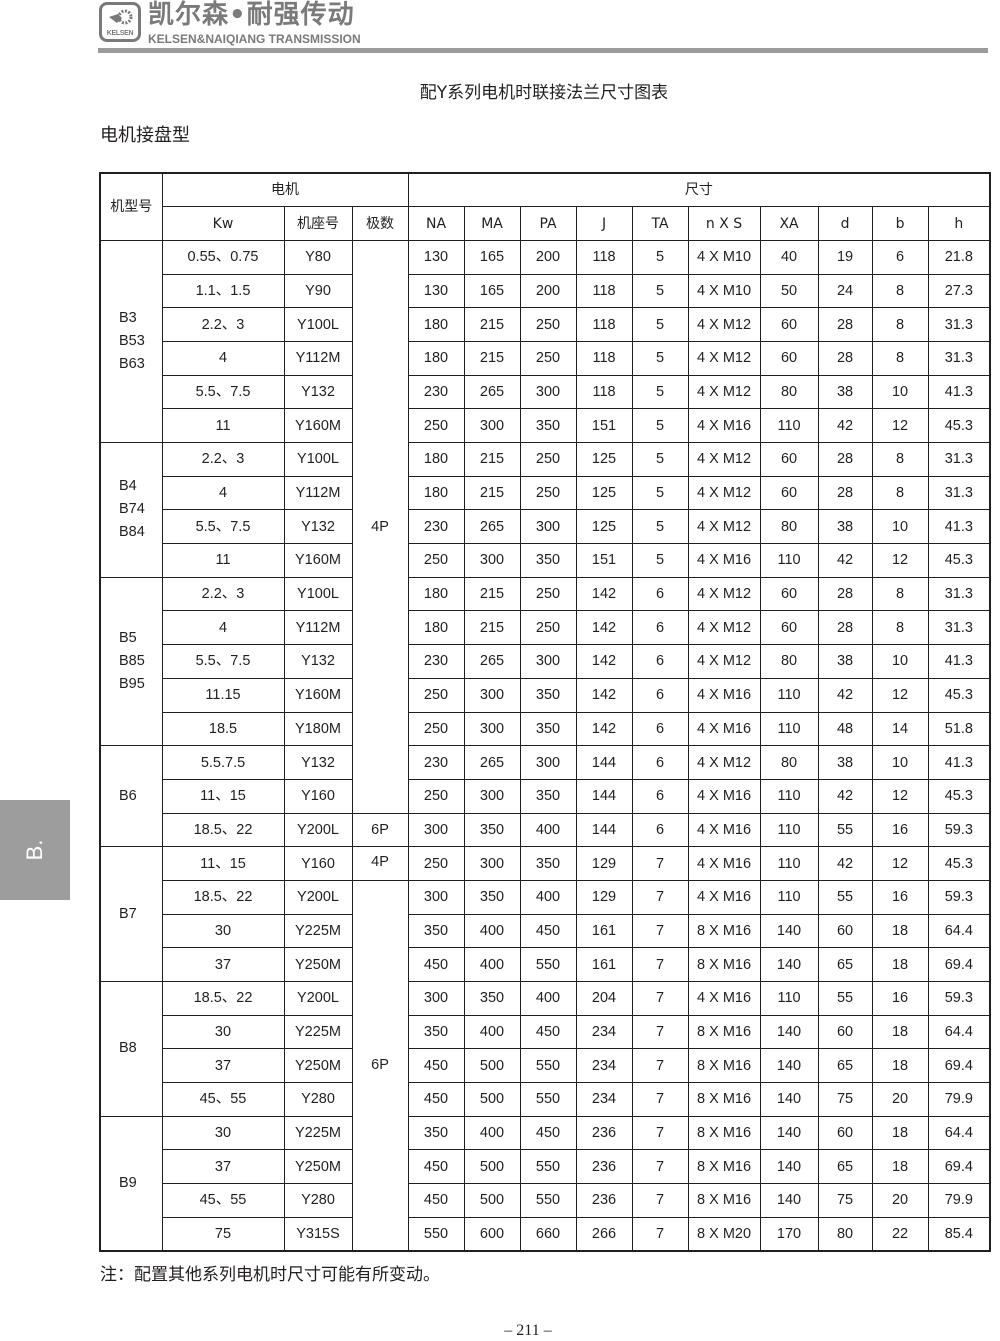 The image size is (1000, 1341). I want to click on table-cell: 265, so click(492, 661).